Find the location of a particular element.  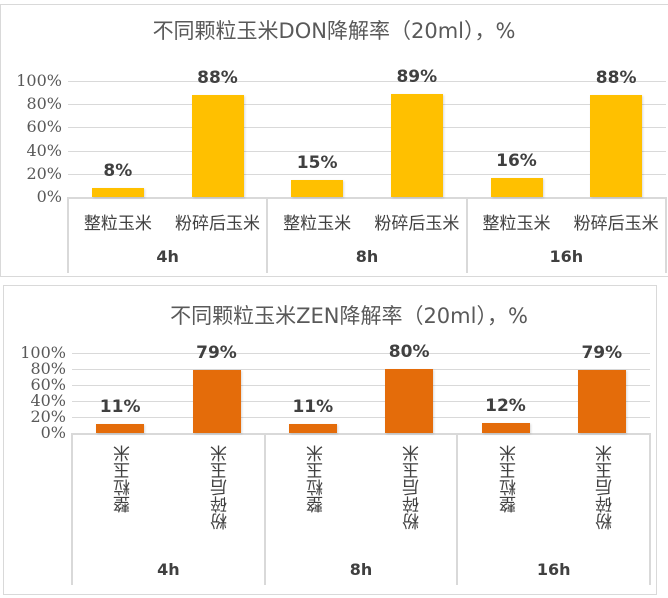

data-label: 15% is located at coordinates (317, 162).